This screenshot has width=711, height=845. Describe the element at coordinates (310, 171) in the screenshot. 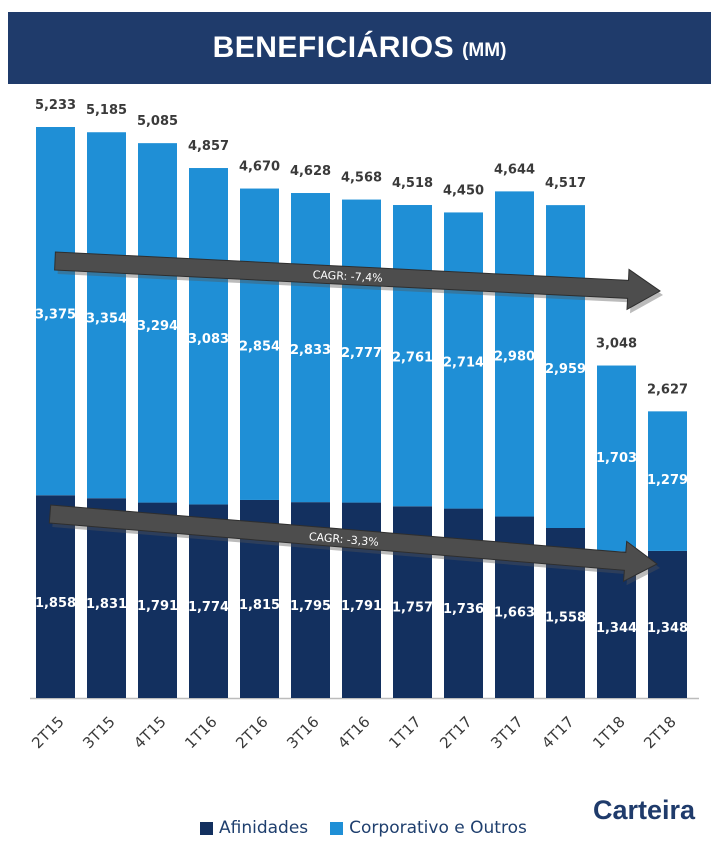

I see `total-label: 4,628` at that location.